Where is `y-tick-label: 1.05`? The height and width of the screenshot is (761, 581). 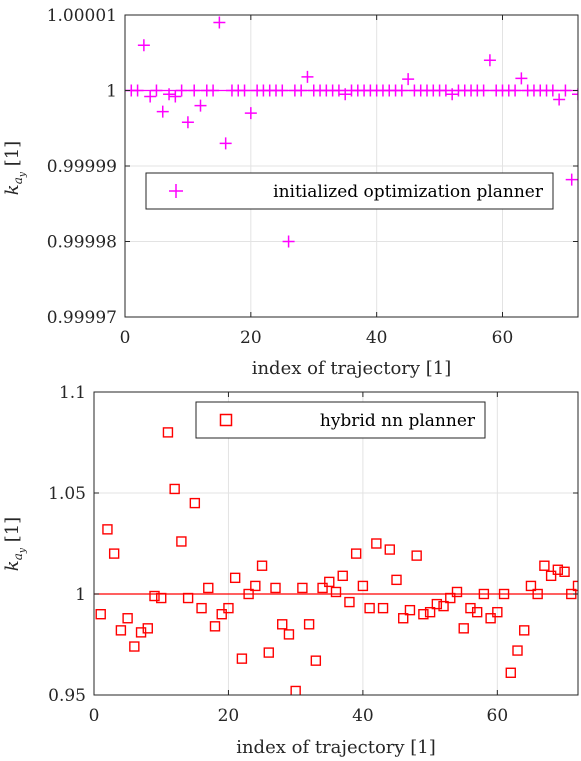 y-tick-label: 1.05 is located at coordinates (67, 494).